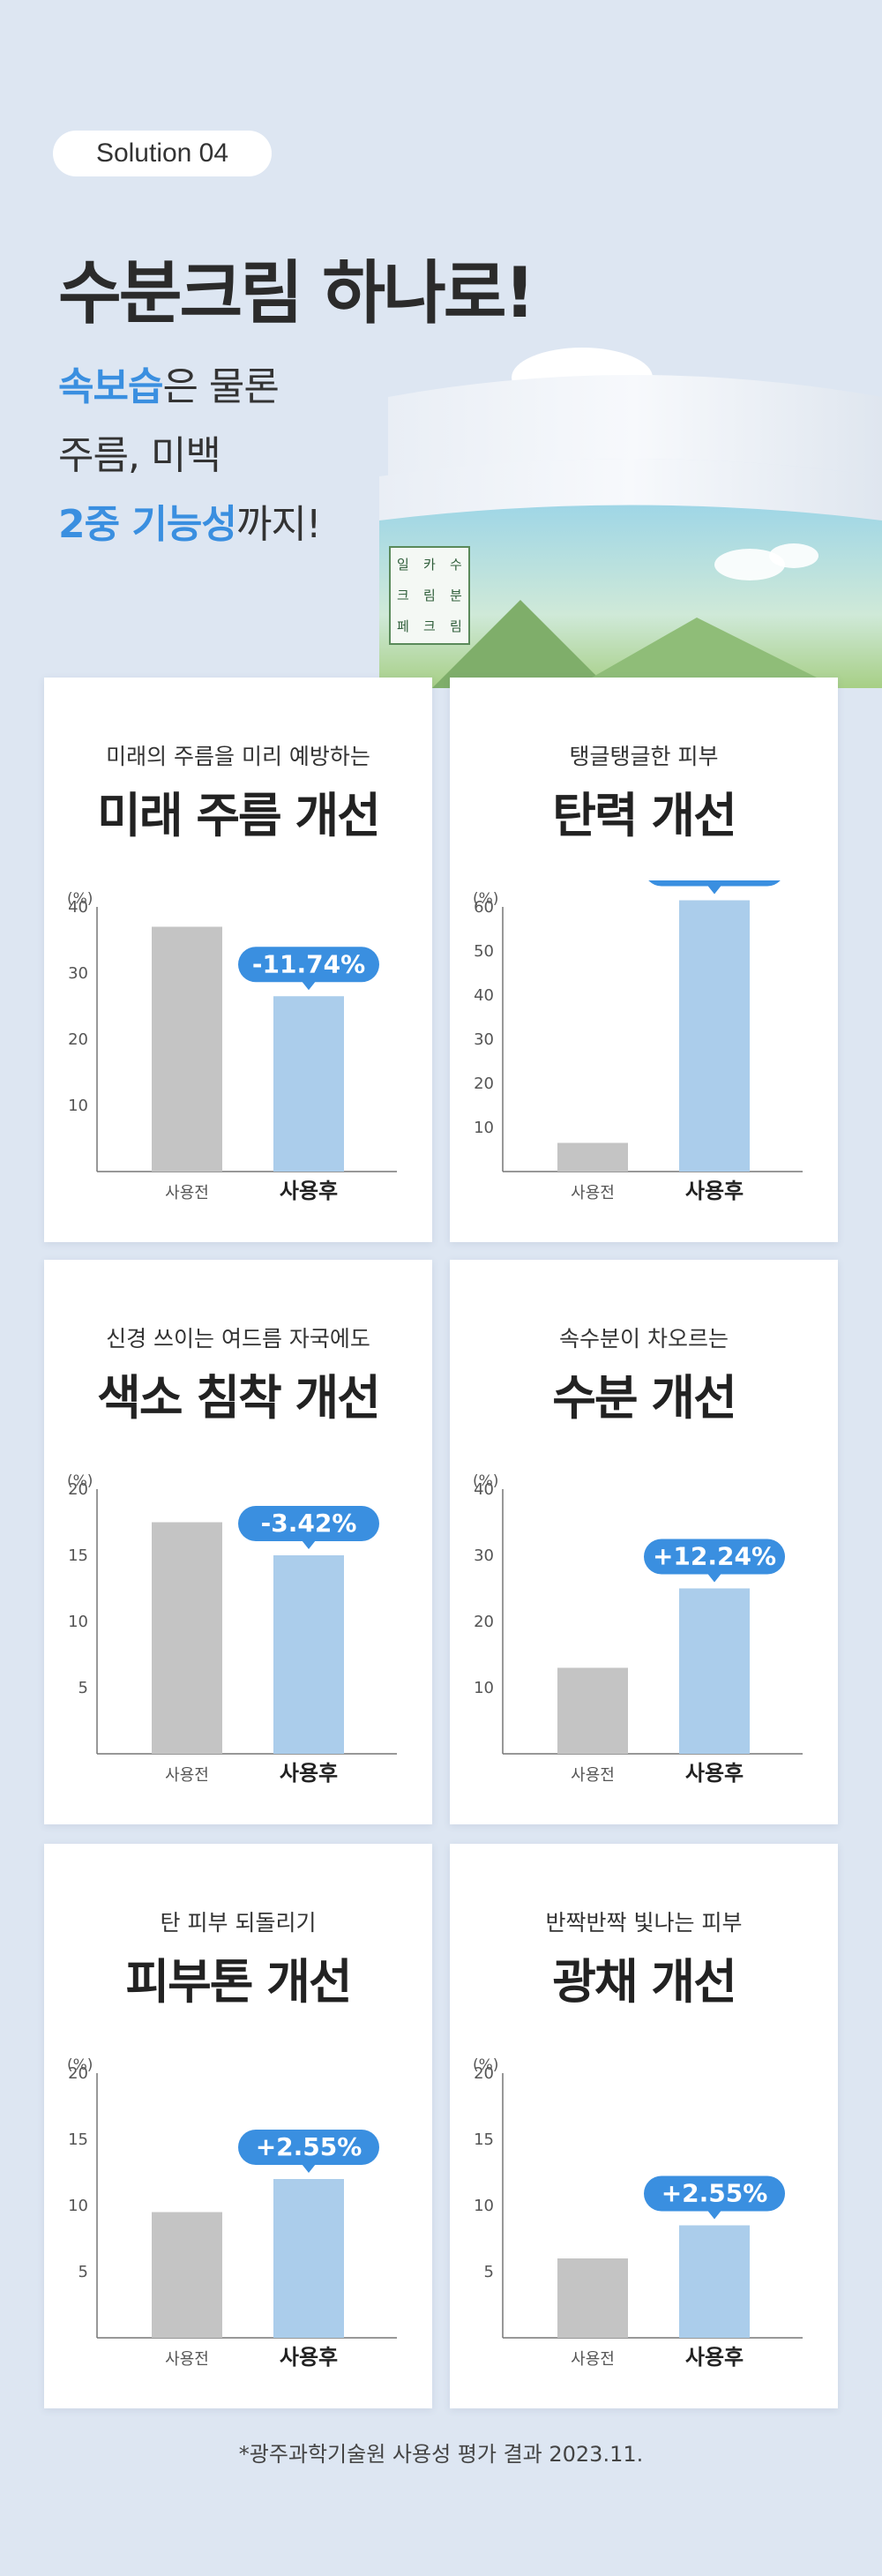  I want to click on change-value: +2.55%, so click(309, 2146).